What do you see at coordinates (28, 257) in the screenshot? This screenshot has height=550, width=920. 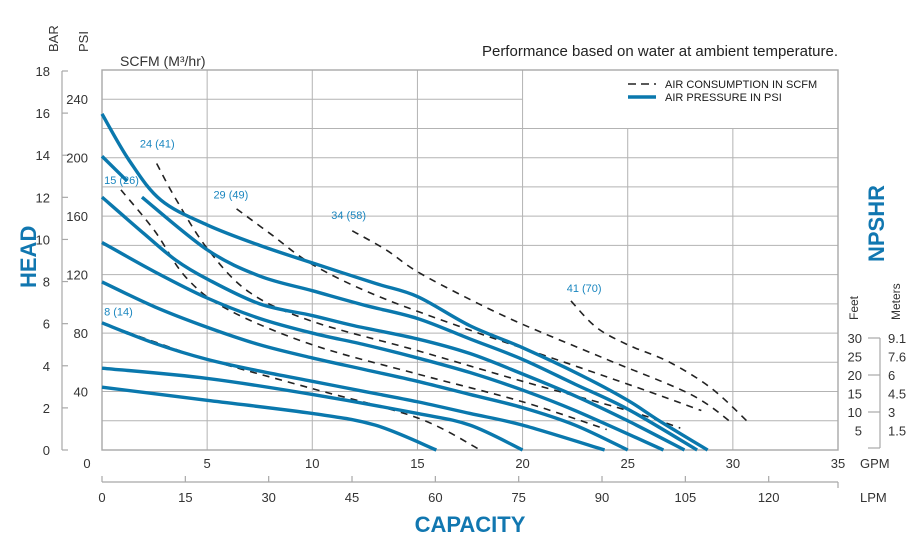 I see `y-axis-title: HEAD` at bounding box center [28, 257].